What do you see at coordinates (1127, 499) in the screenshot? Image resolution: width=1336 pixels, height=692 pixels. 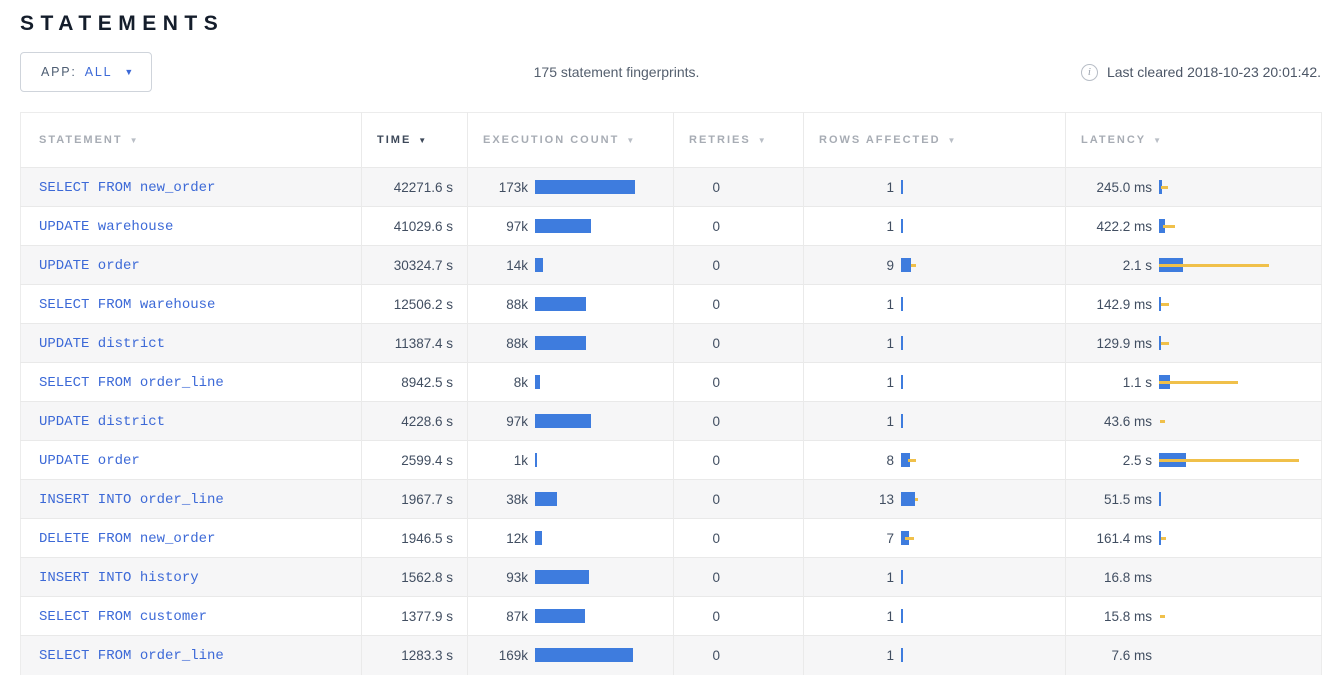 I see `latency-value: 51.5 ms` at bounding box center [1127, 499].